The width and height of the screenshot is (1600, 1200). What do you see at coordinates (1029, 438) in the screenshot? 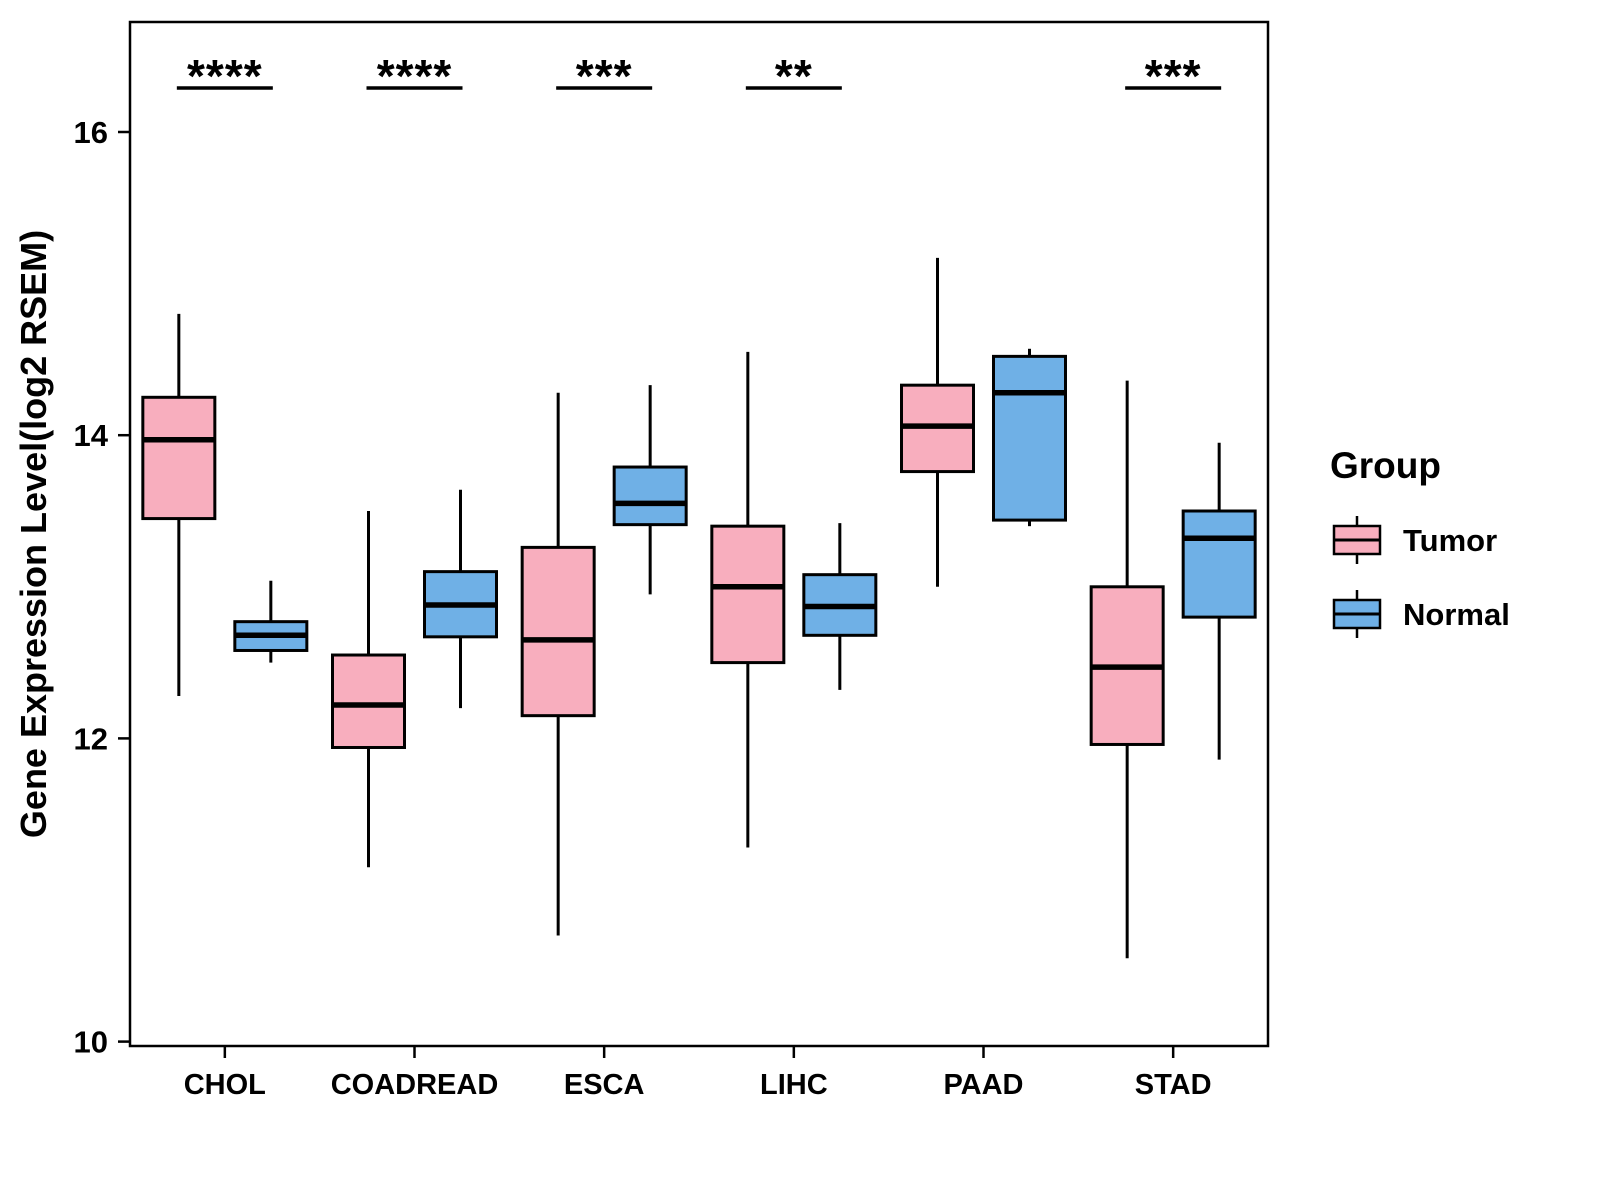
I see `box-normal-paad` at bounding box center [1029, 438].